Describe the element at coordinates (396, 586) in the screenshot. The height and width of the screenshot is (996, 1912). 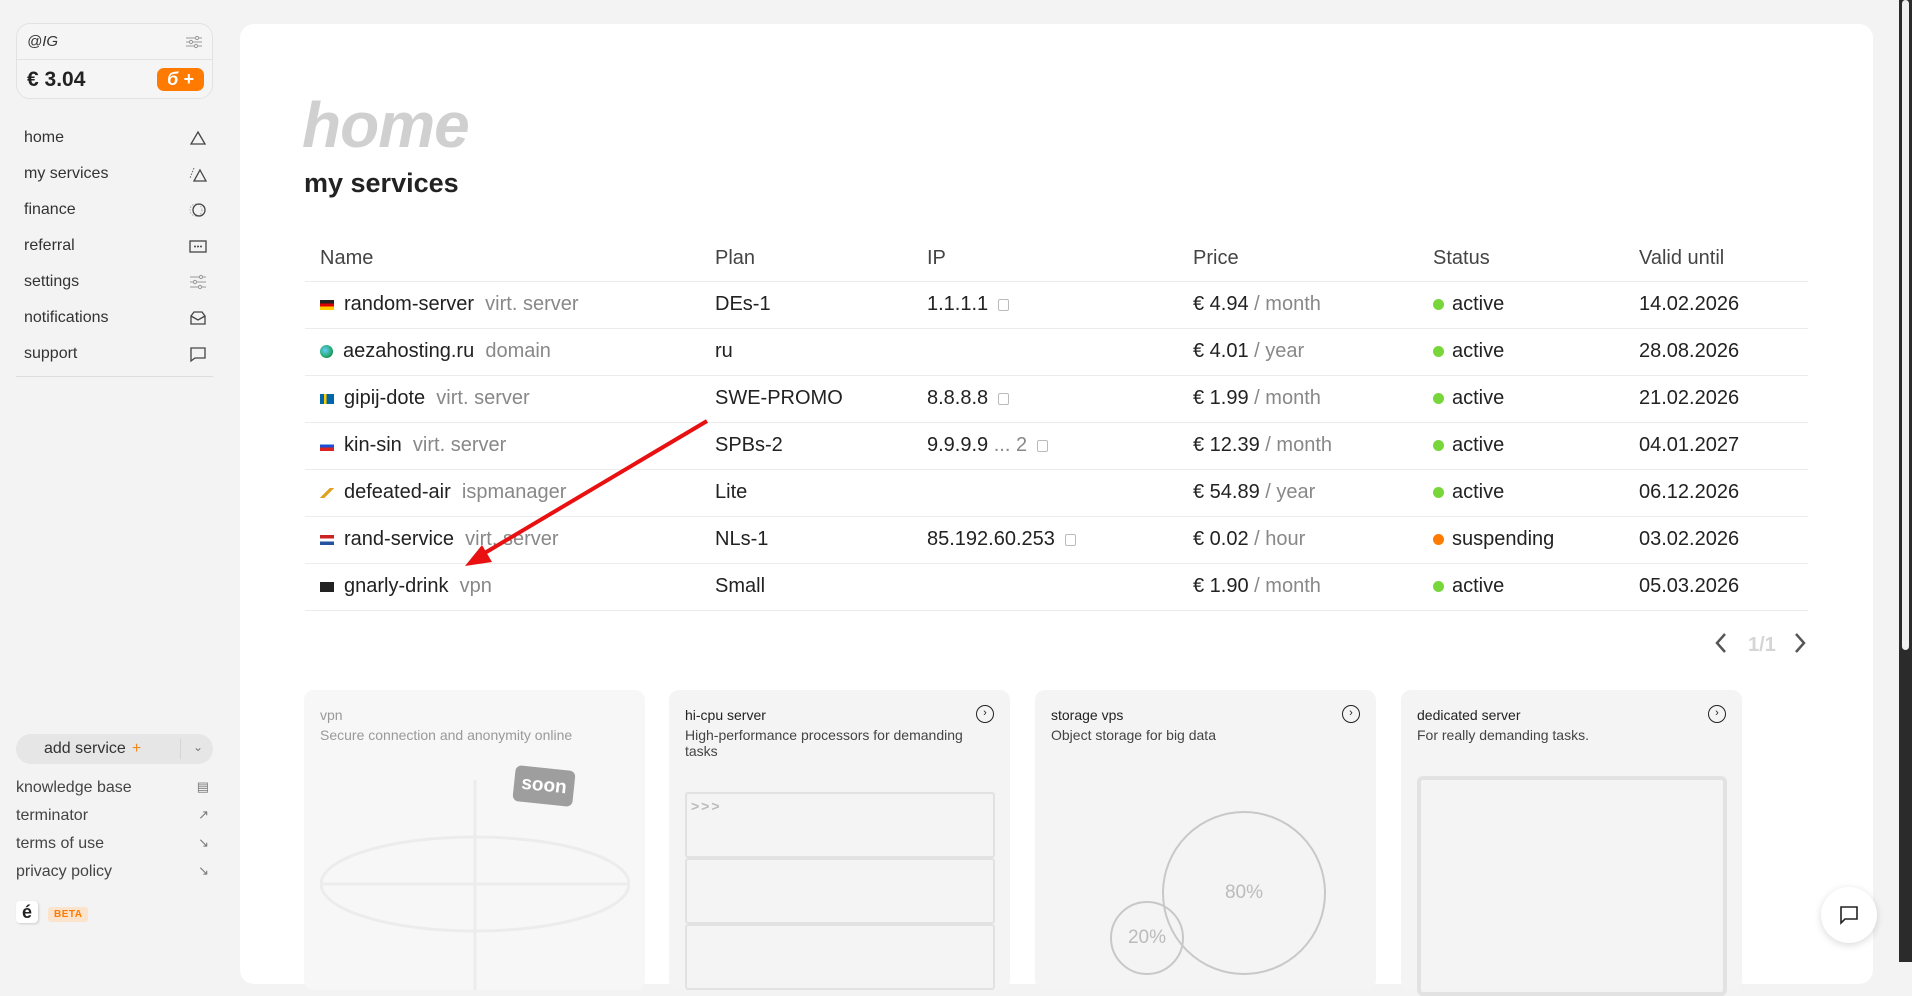
I see `service-name: gnarly-drink` at that location.